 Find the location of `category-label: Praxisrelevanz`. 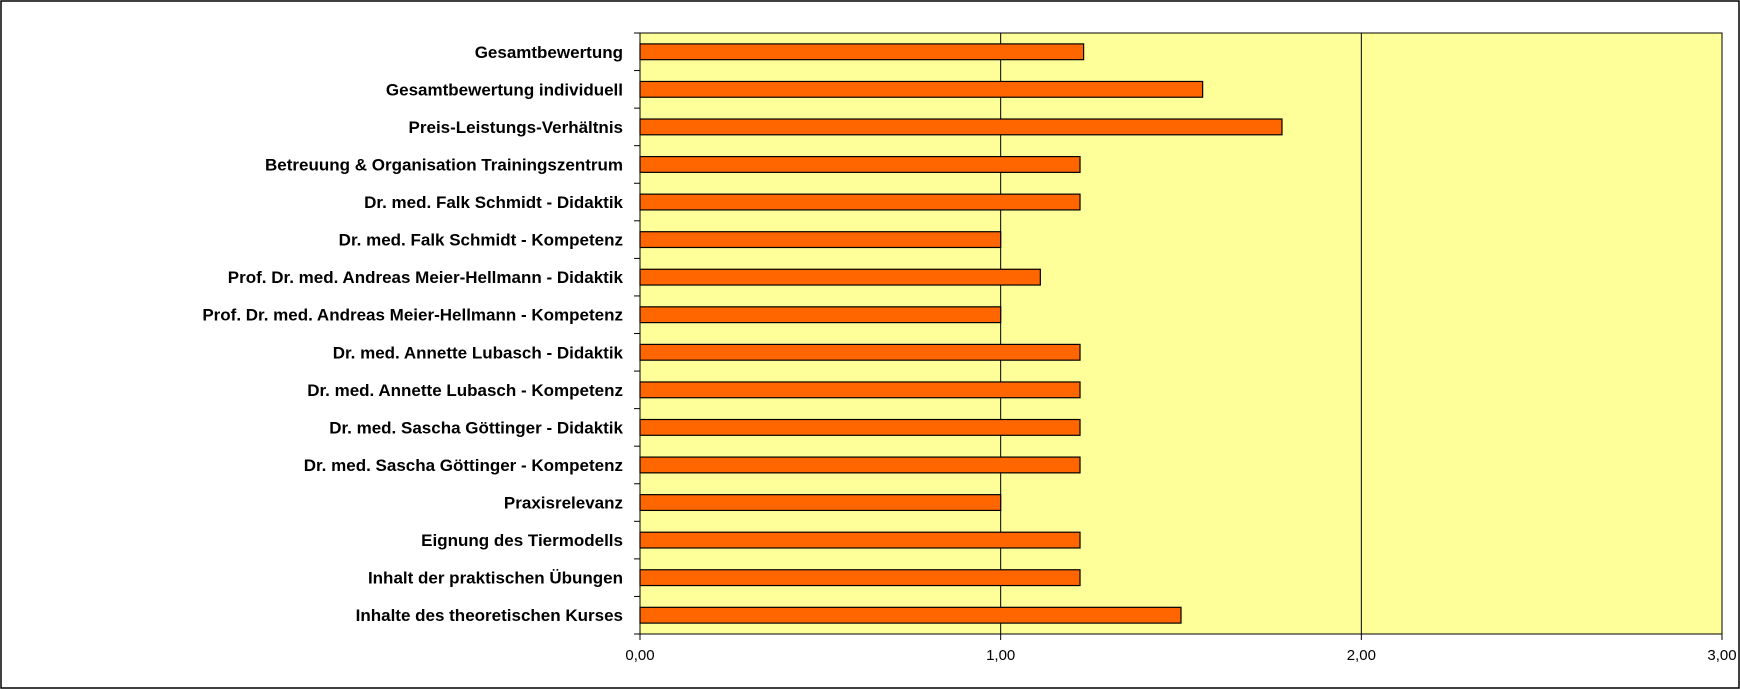

category-label: Praxisrelevanz is located at coordinates (563, 503).